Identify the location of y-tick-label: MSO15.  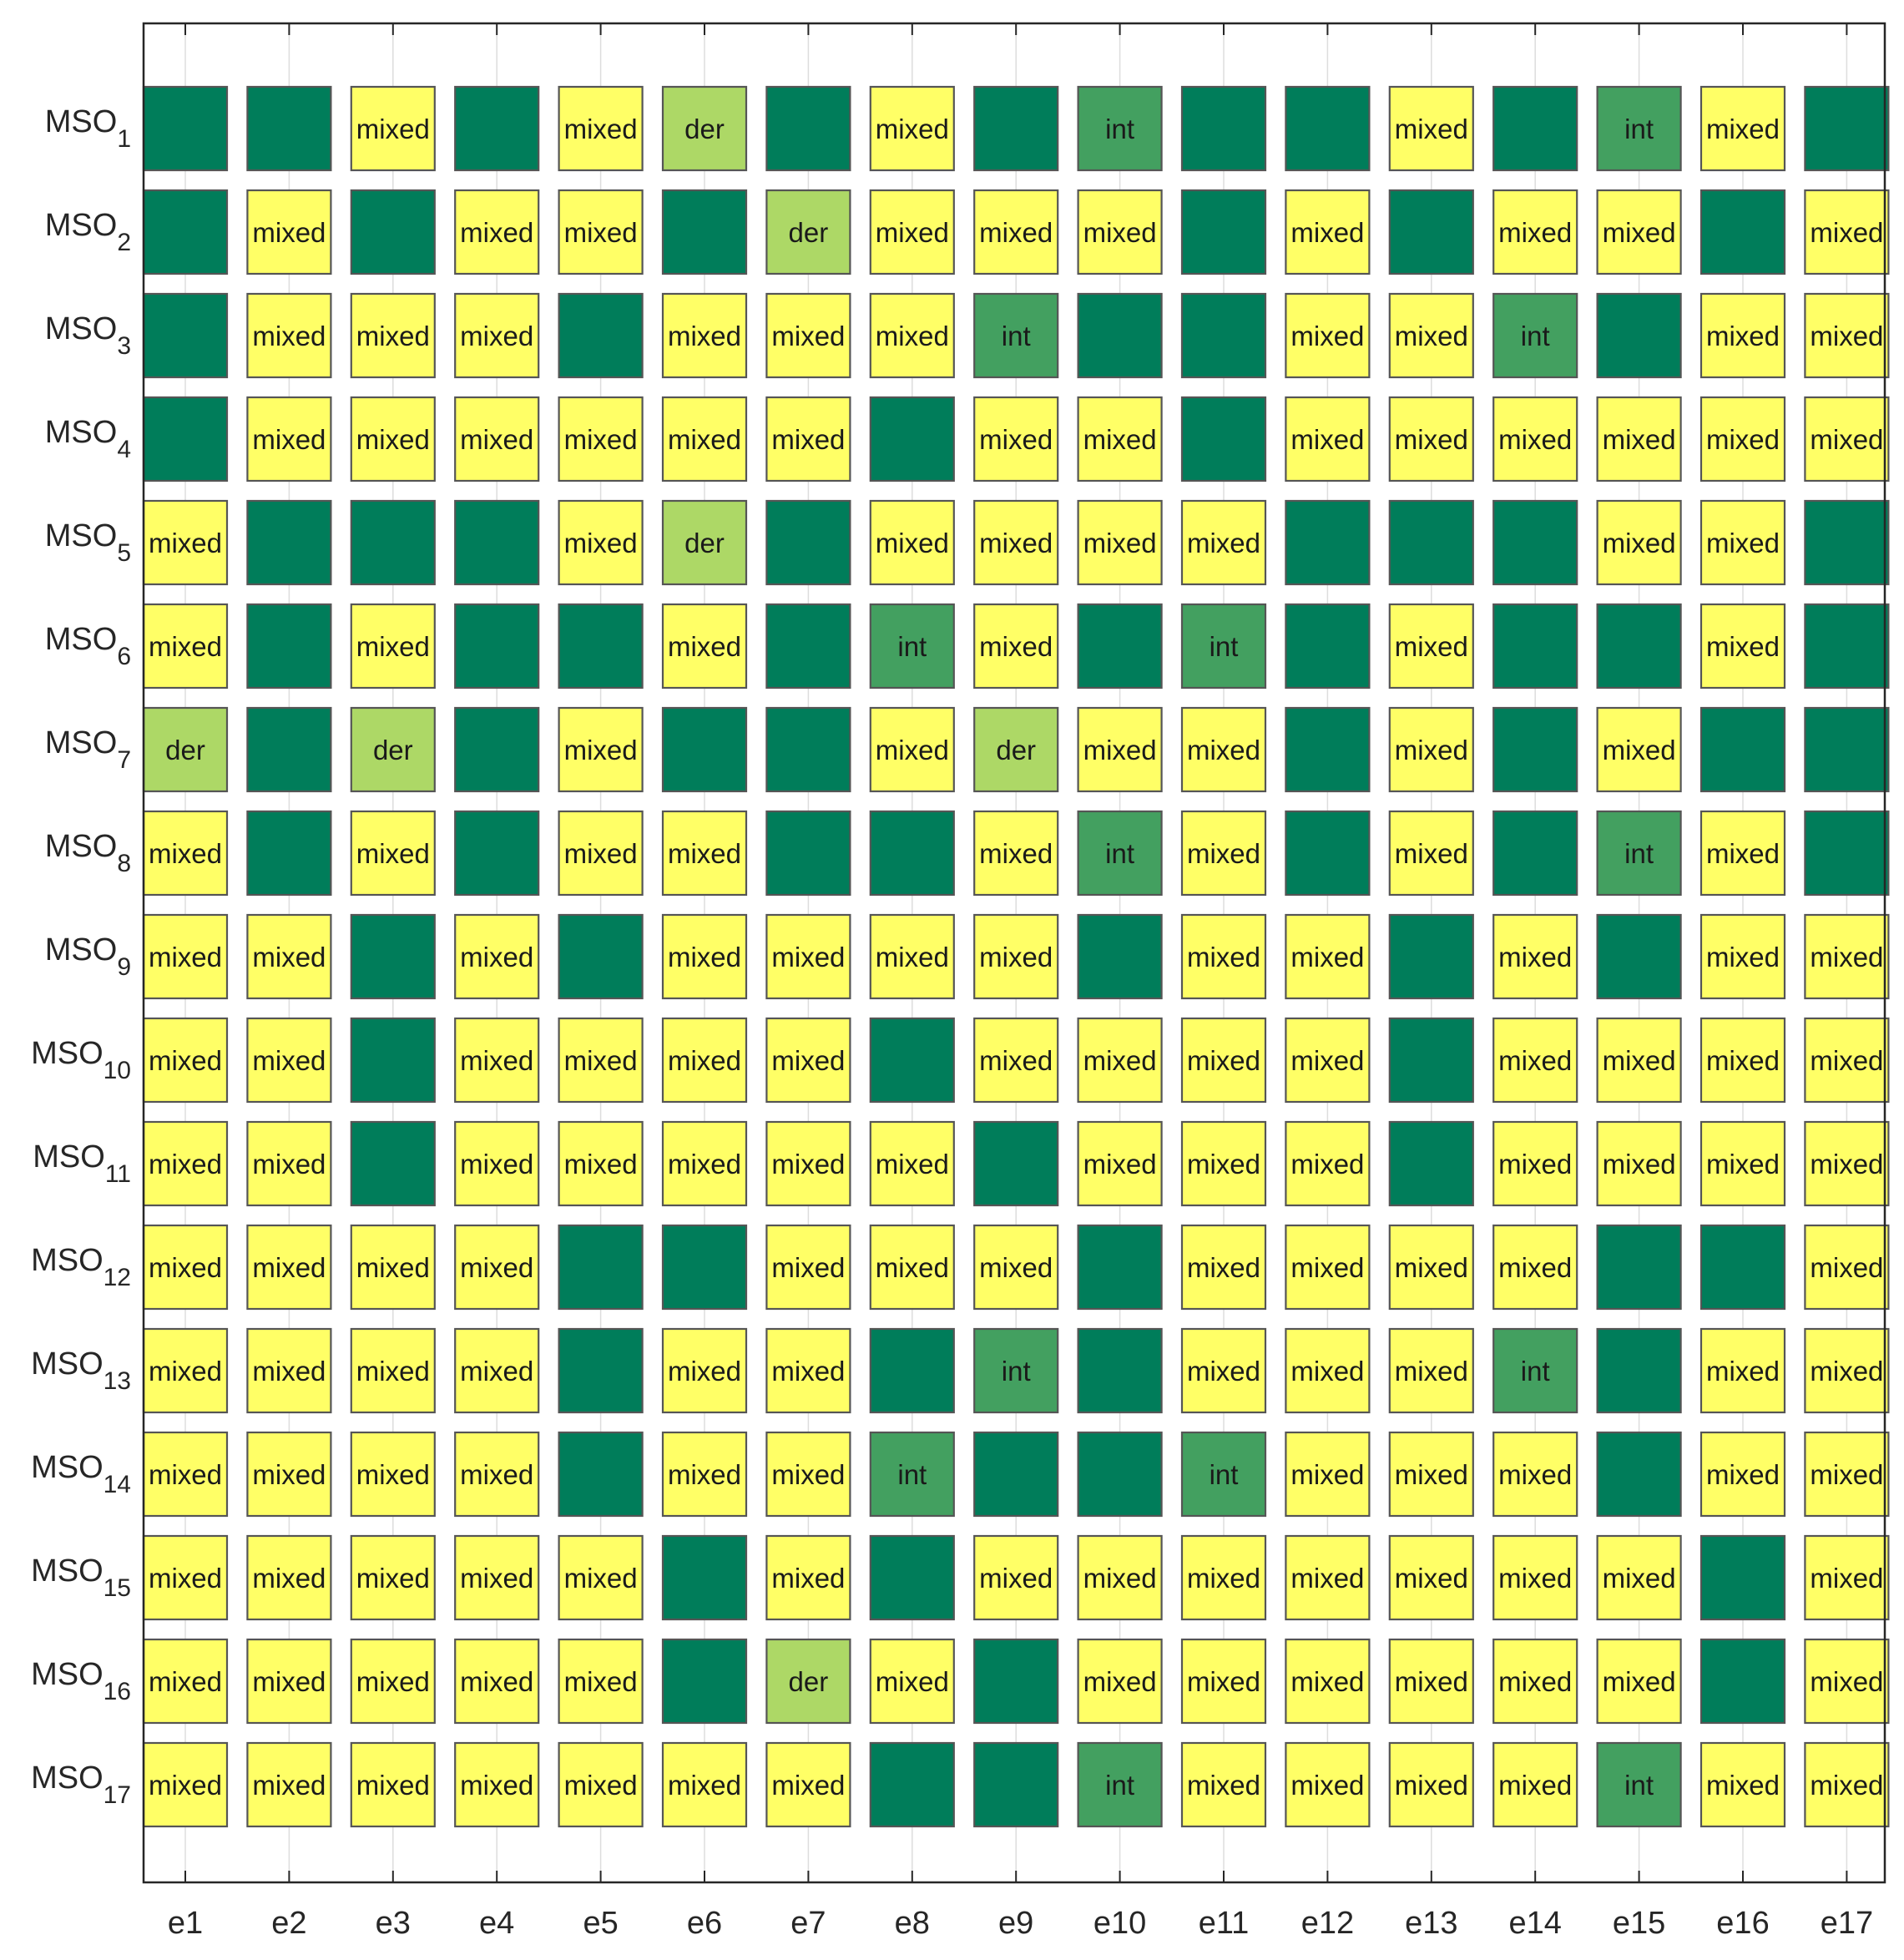
(81, 1577).